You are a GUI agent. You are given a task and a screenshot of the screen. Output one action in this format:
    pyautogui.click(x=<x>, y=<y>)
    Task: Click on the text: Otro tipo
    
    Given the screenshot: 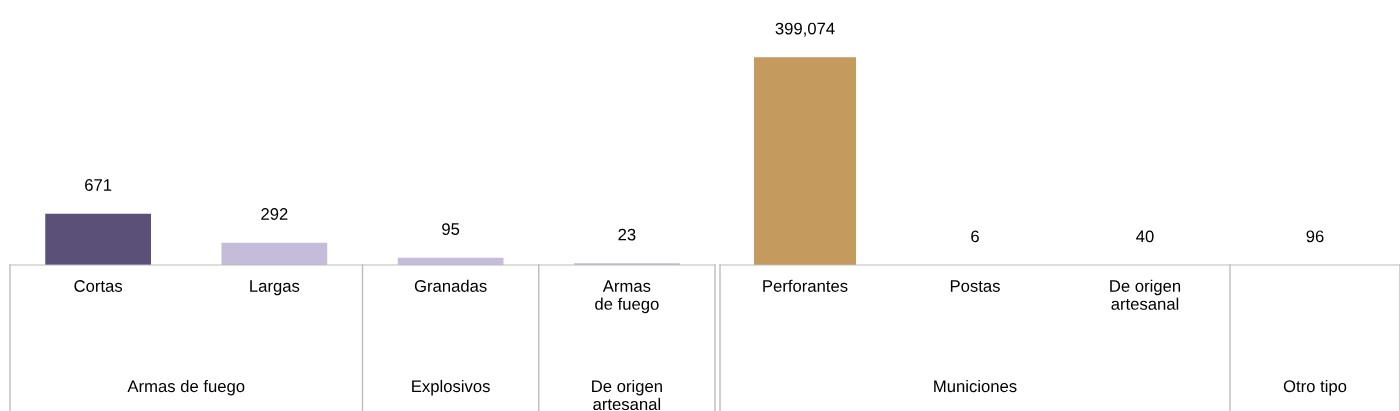 What is the action you would take?
    pyautogui.click(x=1315, y=387)
    